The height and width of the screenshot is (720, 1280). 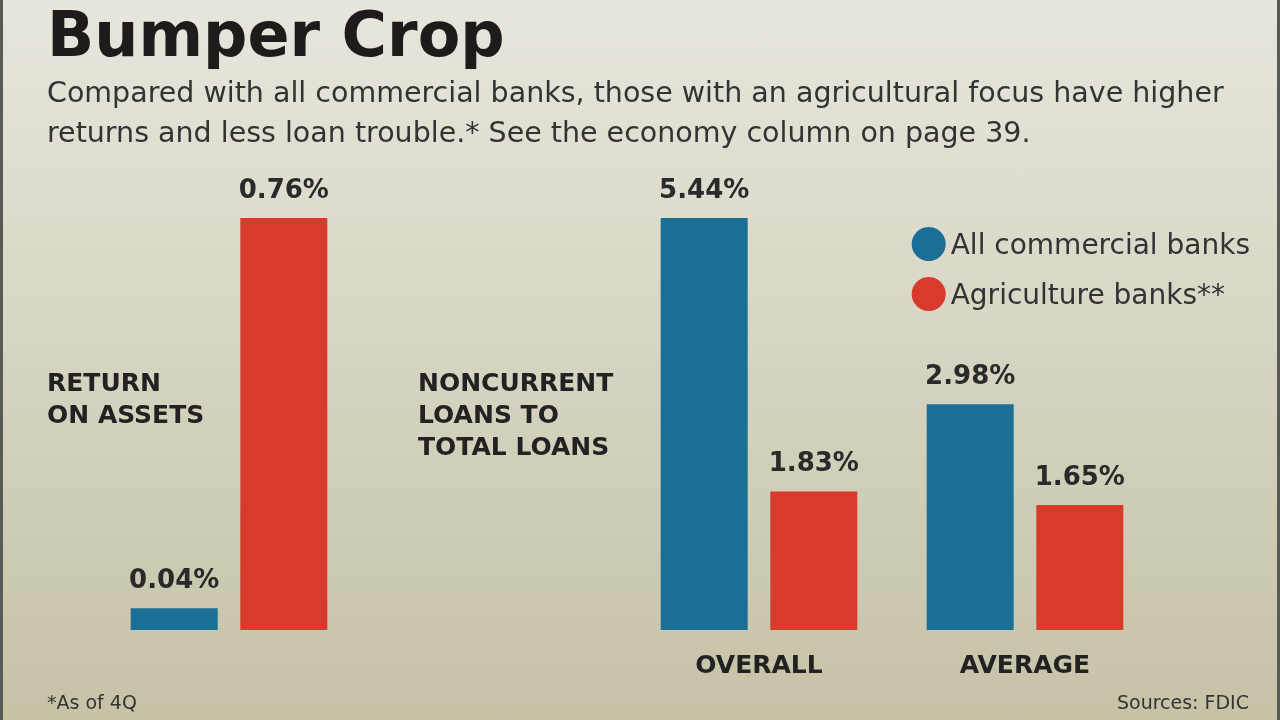 What do you see at coordinates (704, 189) in the screenshot?
I see `data-label: 5.44%` at bounding box center [704, 189].